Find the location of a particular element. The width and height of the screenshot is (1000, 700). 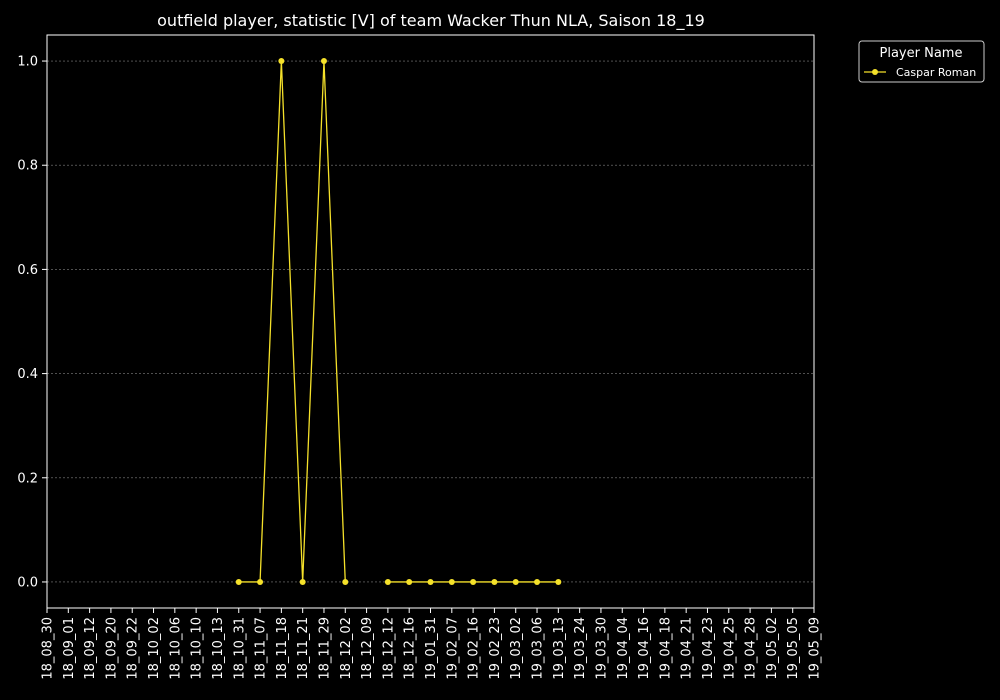

x-tick-label: 18_10_10 is located at coordinates (197, 648).